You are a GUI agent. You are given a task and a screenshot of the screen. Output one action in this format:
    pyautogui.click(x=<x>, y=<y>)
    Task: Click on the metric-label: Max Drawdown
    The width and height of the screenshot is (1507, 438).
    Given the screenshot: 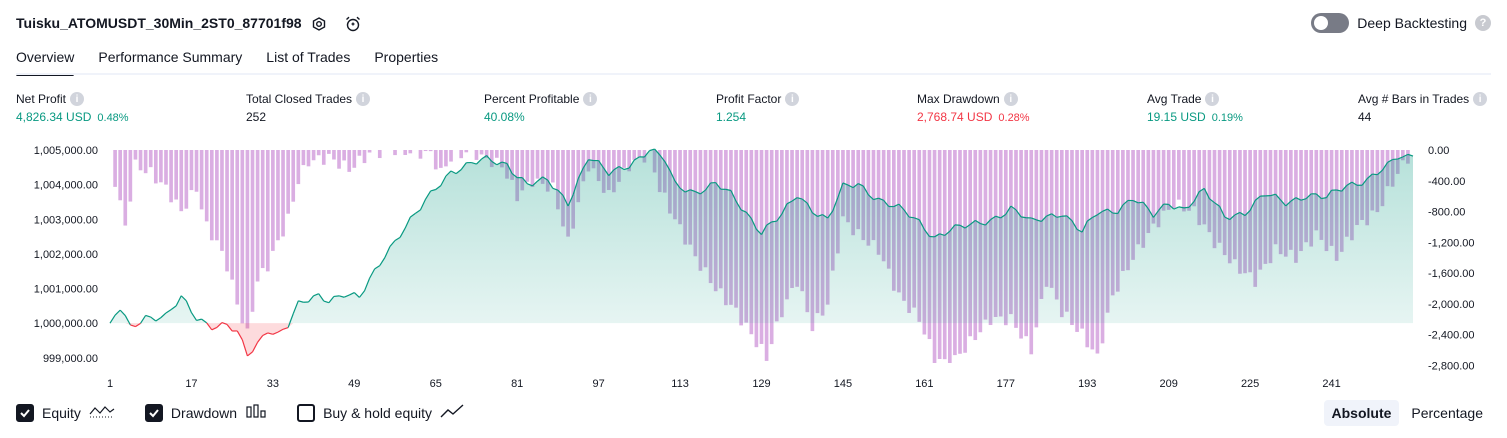 What is the action you would take?
    pyautogui.click(x=958, y=99)
    